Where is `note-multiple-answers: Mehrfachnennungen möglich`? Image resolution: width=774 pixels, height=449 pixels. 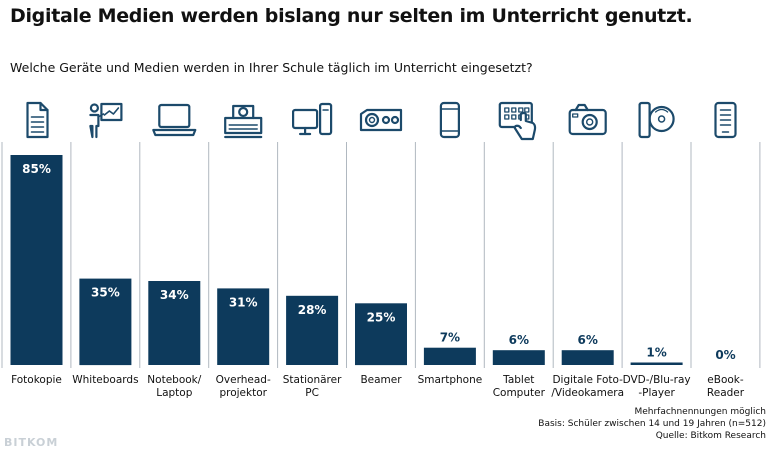 note-multiple-answers: Mehrfachnennungen möglich is located at coordinates (700, 412).